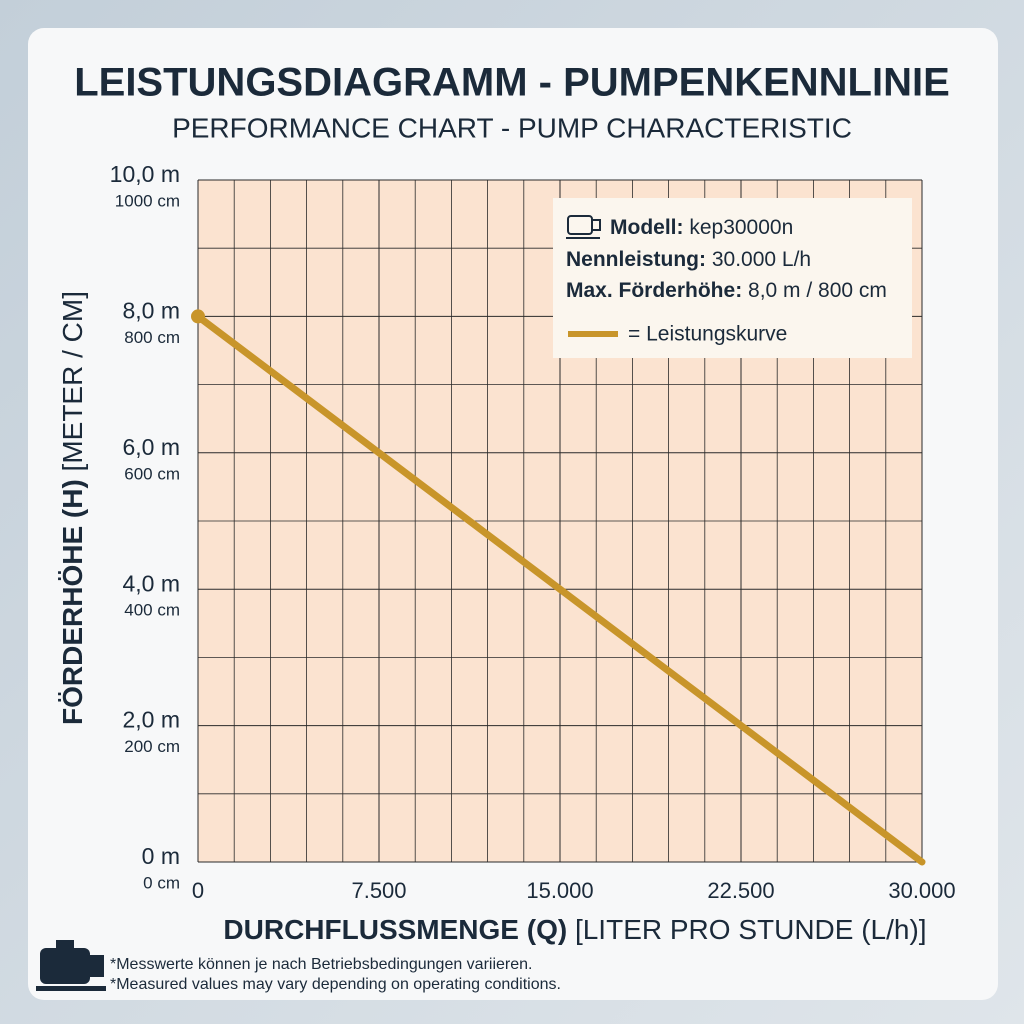 The width and height of the screenshot is (1024, 1024). I want to click on y-tick-sublabel: 400 cm, so click(152, 610).